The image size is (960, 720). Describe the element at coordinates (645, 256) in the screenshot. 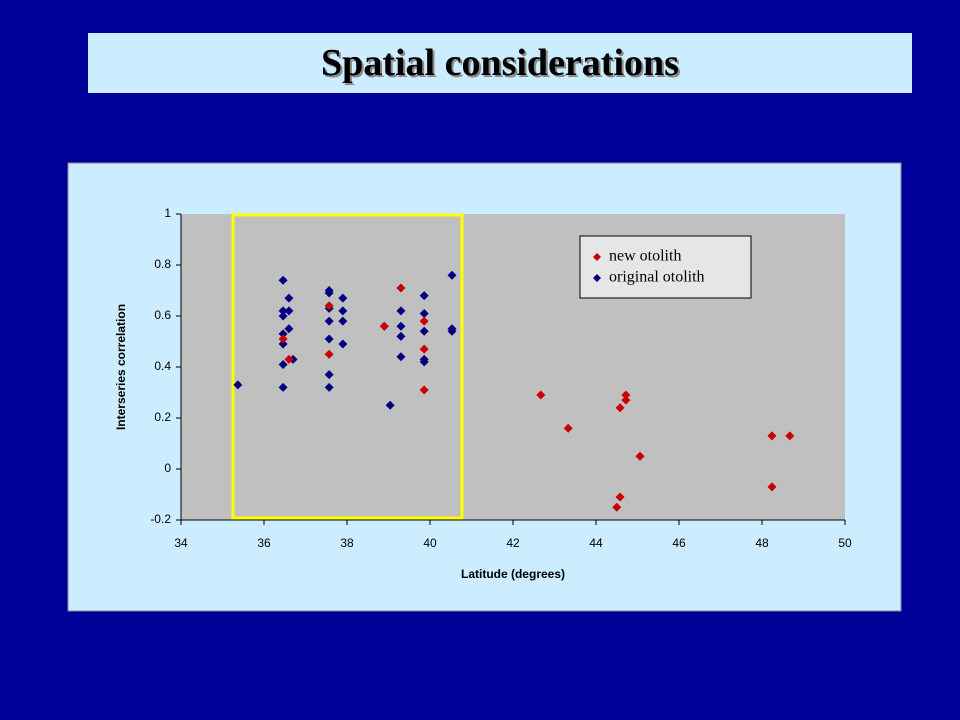

I see `legend-label: new otolith` at that location.